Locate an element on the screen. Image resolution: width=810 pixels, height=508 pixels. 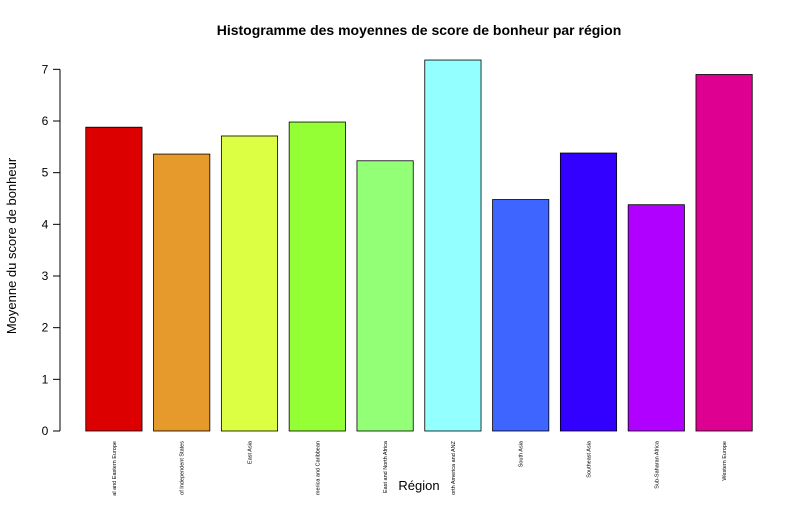
y-tick-label: 7 is located at coordinates (45, 69).